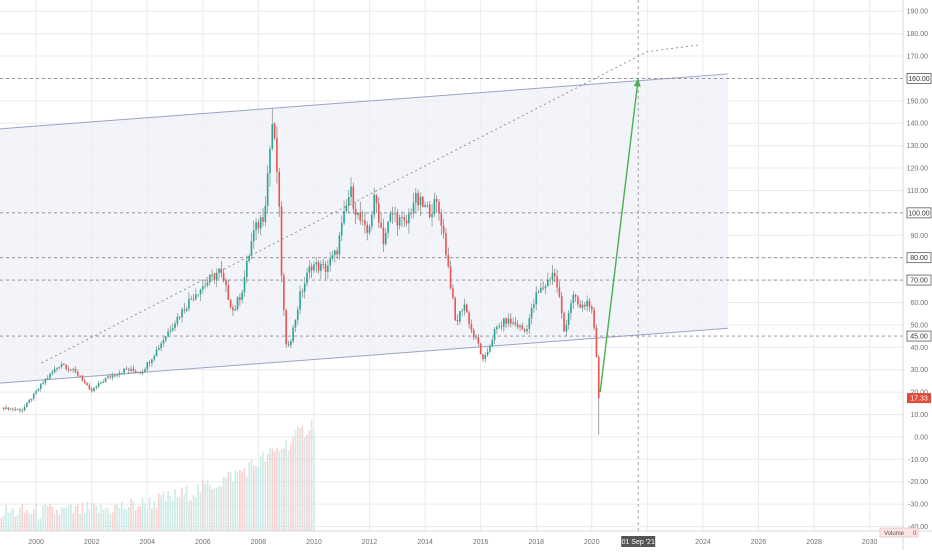  I want to click on y-tick-label: 50.00, so click(919, 325).